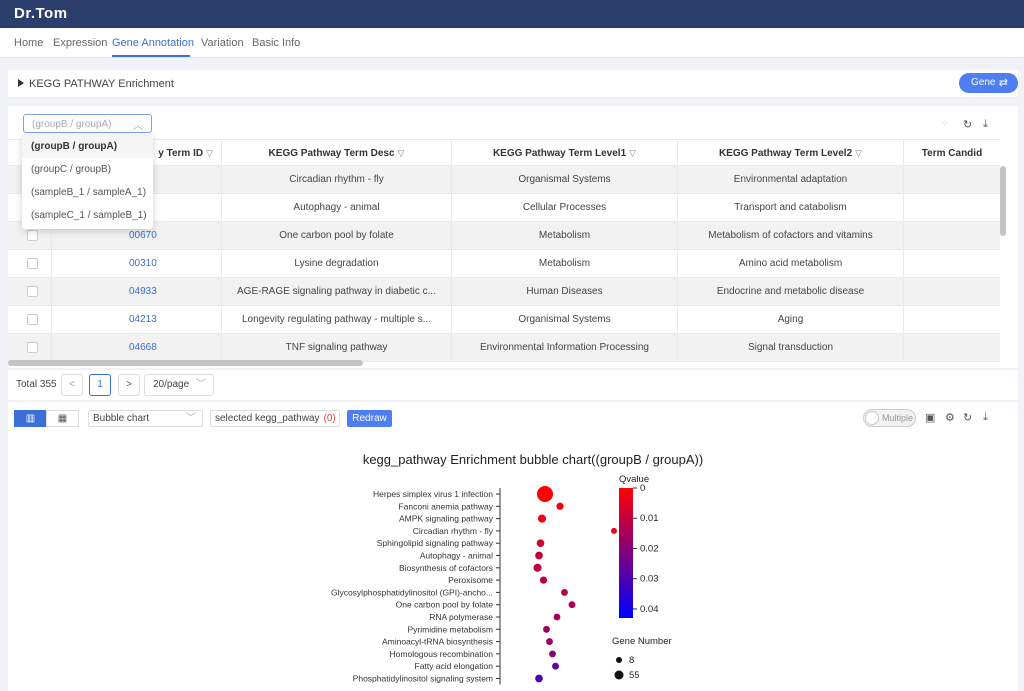  What do you see at coordinates (988, 83) in the screenshot?
I see `gene-toggle-button: Gene ⇄` at bounding box center [988, 83].